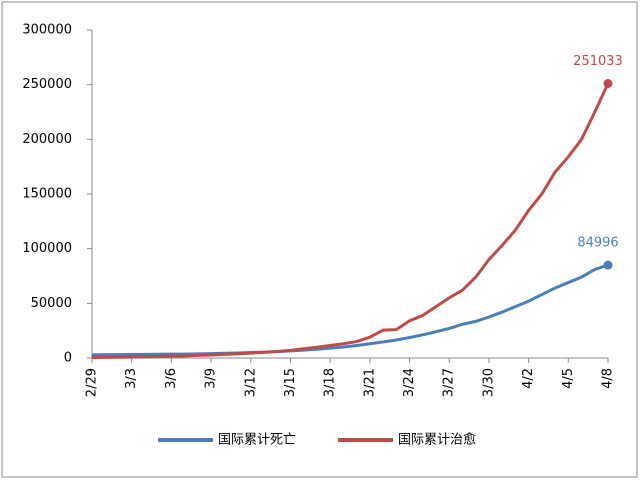  Describe the element at coordinates (47, 30) in the screenshot. I see `y-tick-label: 300000` at that location.